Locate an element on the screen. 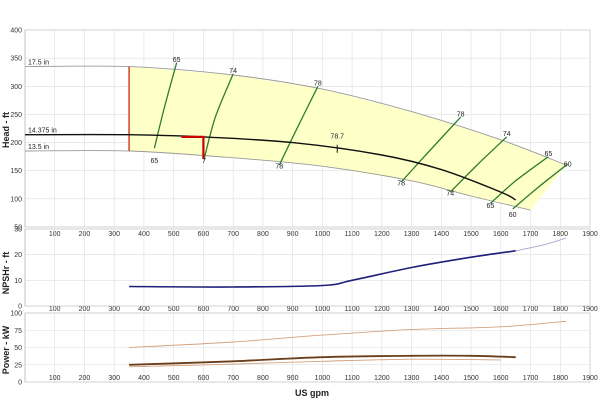  npshr-x-tick-label: 1400 is located at coordinates (442, 309).